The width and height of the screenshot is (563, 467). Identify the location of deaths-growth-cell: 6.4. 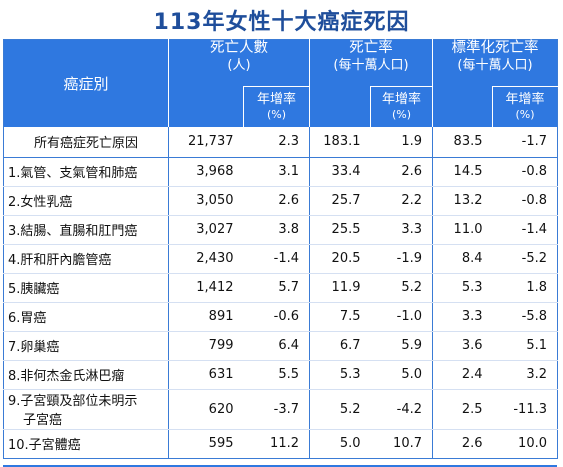
(276, 346).